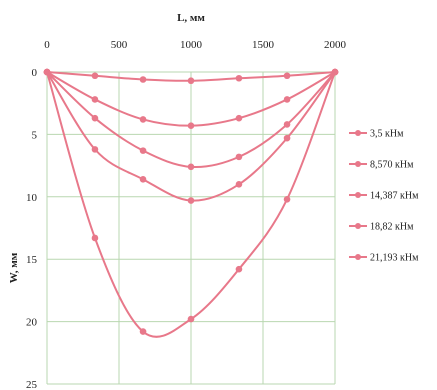 This screenshot has width=437, height=390. What do you see at coordinates (32, 384) in the screenshot?
I see `y-tick-label: 25` at bounding box center [32, 384].